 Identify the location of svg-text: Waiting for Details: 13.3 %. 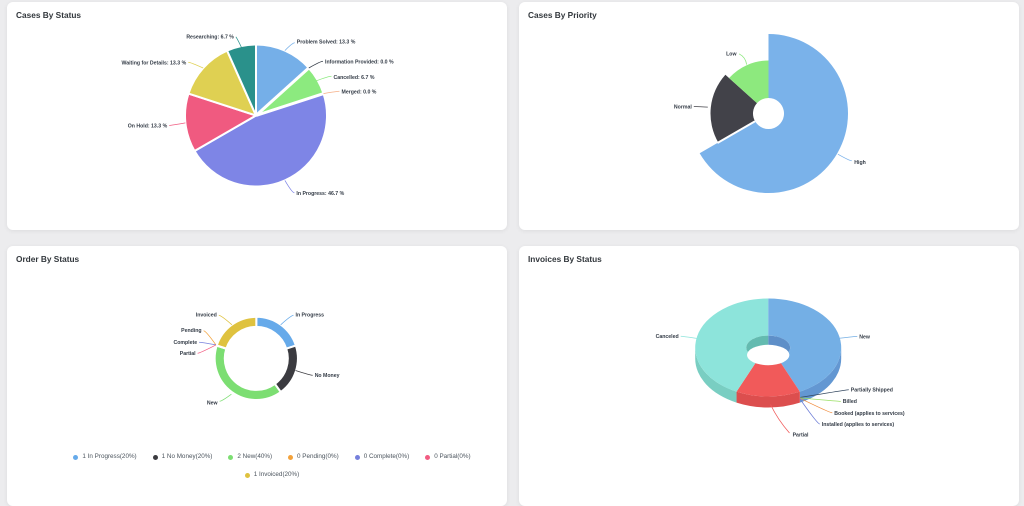
(154, 63).